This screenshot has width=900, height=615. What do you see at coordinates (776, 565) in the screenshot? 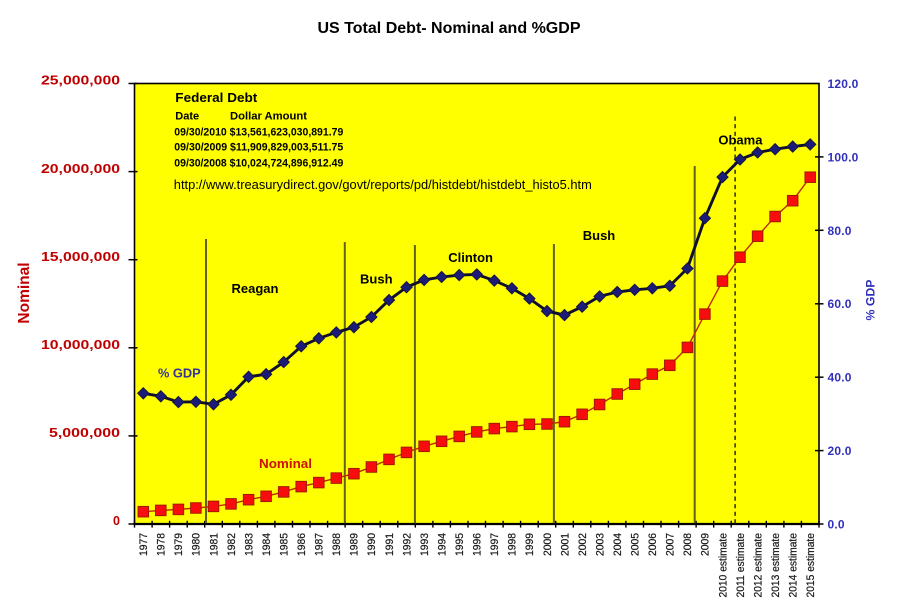
I see `svg-text: 2013 estimate` at bounding box center [776, 565].